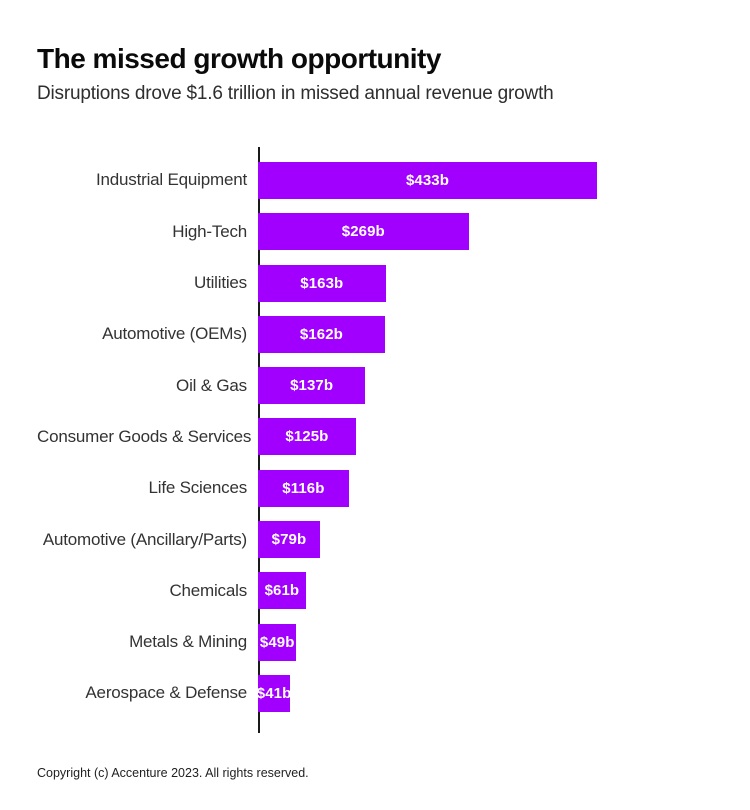 The image size is (750, 810). What do you see at coordinates (239, 58) in the screenshot?
I see `page-title: The missed growth opportunity` at bounding box center [239, 58].